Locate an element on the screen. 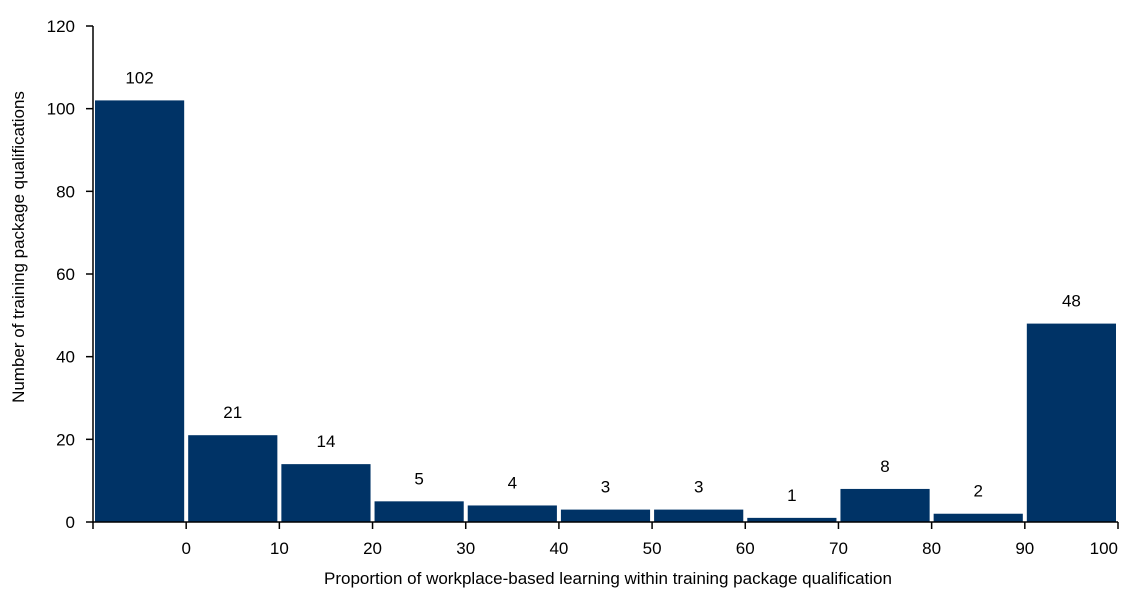  y-tick-label: 80 is located at coordinates (65, 191).